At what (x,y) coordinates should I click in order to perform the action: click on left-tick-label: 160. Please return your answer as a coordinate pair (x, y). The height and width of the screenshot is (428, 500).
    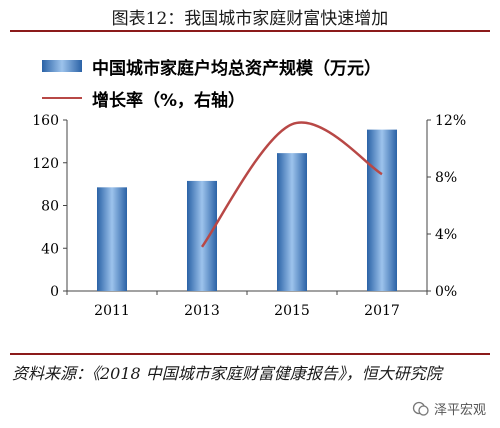
    Looking at the image, I should click on (45, 121).